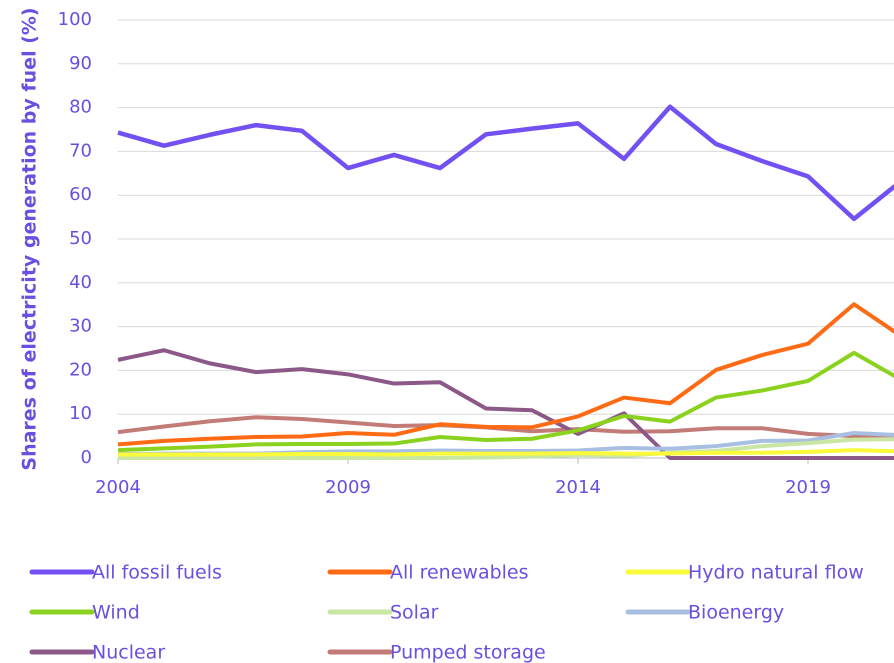 The width and height of the screenshot is (894, 663). I want to click on legend-label: Solar, so click(414, 613).